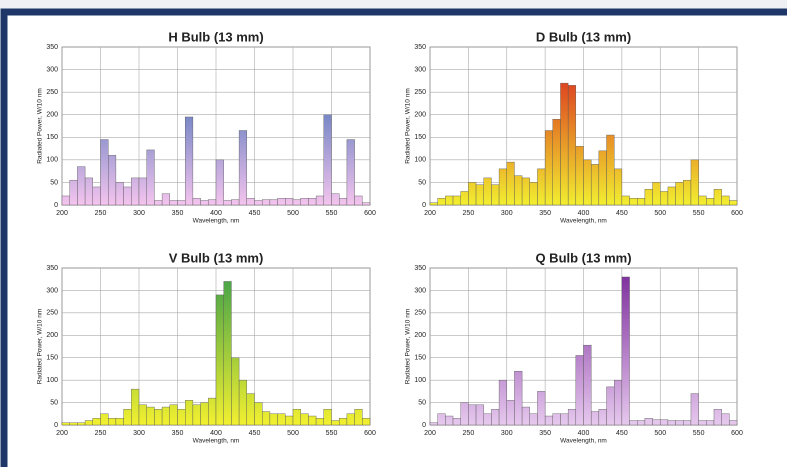 The height and width of the screenshot is (467, 787). What do you see at coordinates (52, 313) in the screenshot?
I see `y-tick-label: 250` at bounding box center [52, 313].